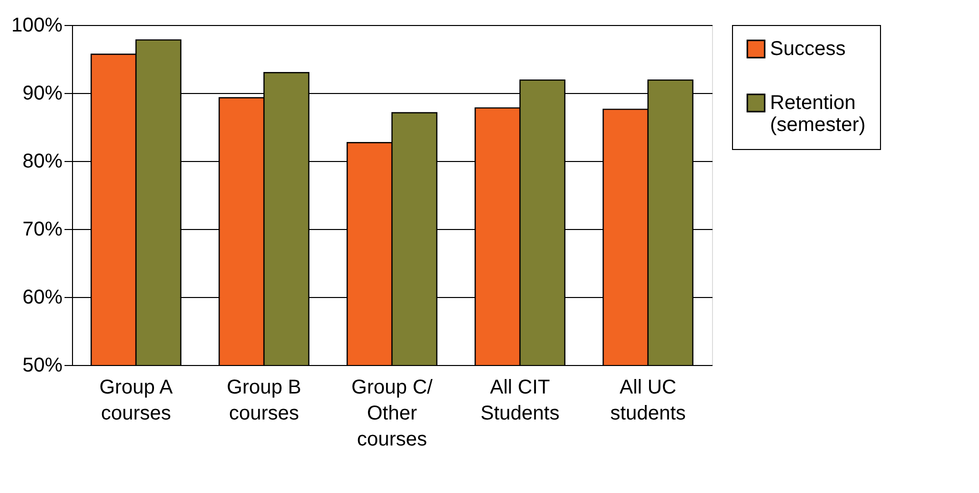 The image size is (979, 493). What do you see at coordinates (808, 49) in the screenshot?
I see `legend-label: Success` at bounding box center [808, 49].